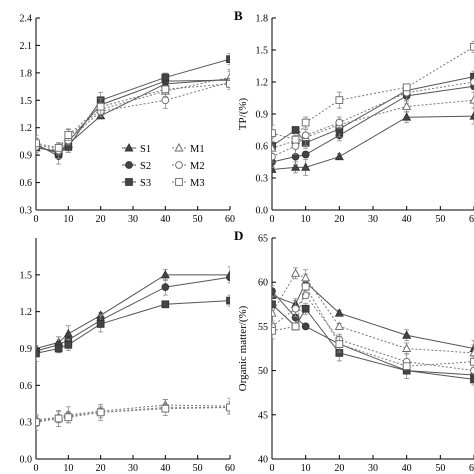  I want to click on series-S2, so click(133, 315).